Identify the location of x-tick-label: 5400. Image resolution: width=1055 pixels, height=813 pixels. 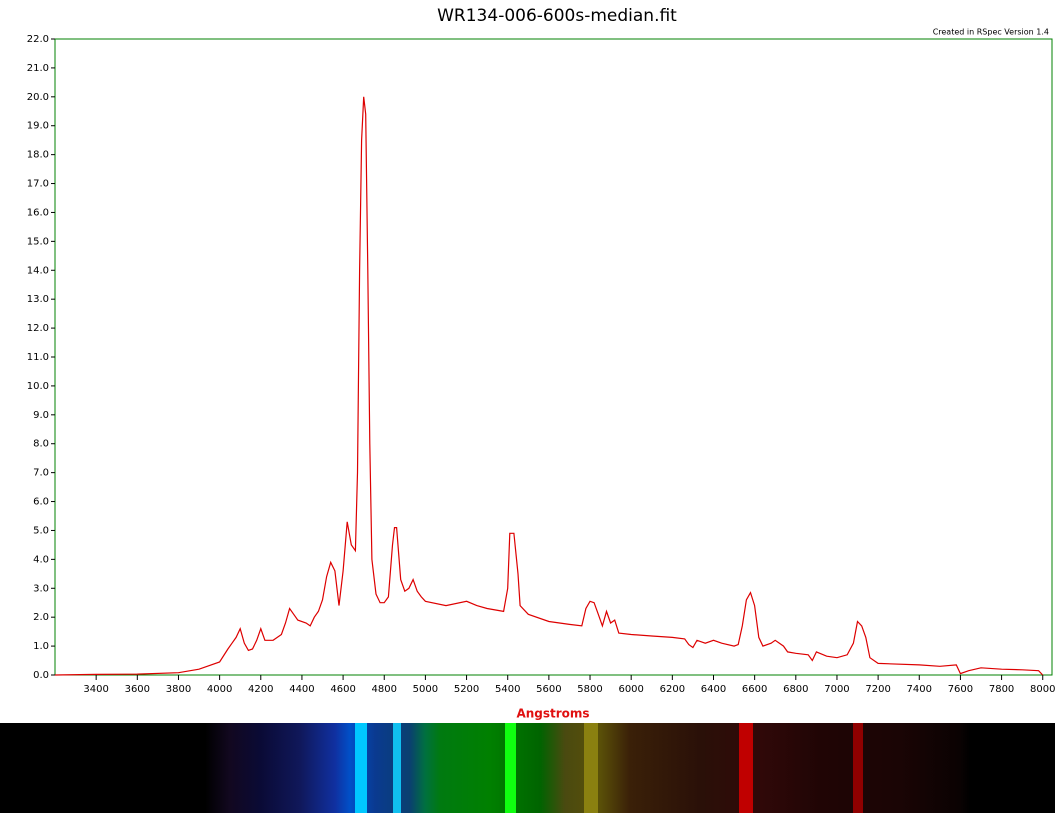
(507, 689).